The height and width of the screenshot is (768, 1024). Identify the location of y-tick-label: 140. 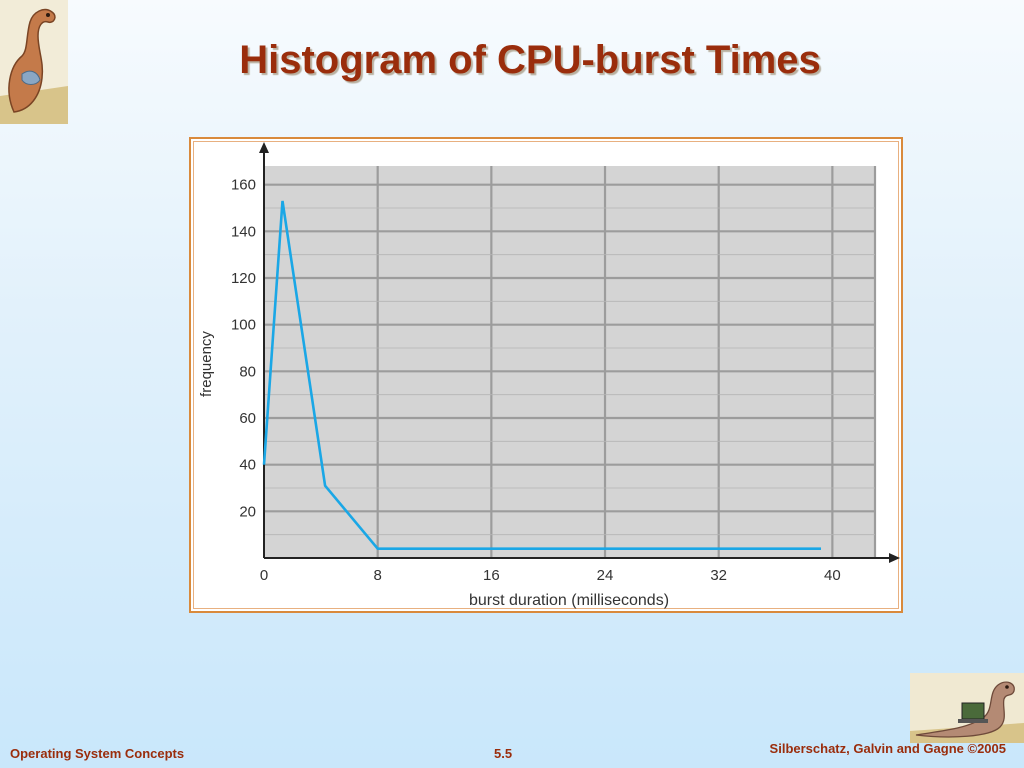
(243, 231).